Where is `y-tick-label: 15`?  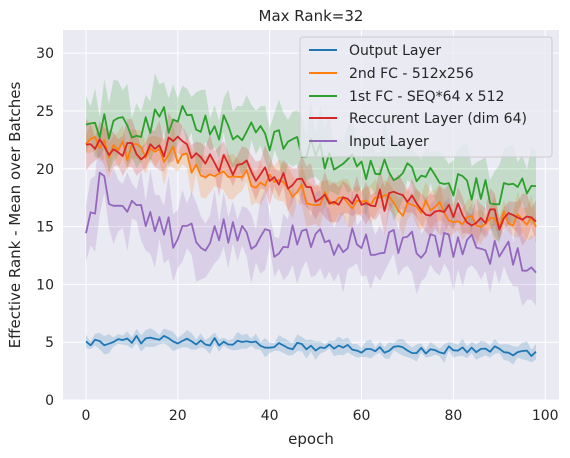
y-tick-label: 15 is located at coordinates (45, 228).